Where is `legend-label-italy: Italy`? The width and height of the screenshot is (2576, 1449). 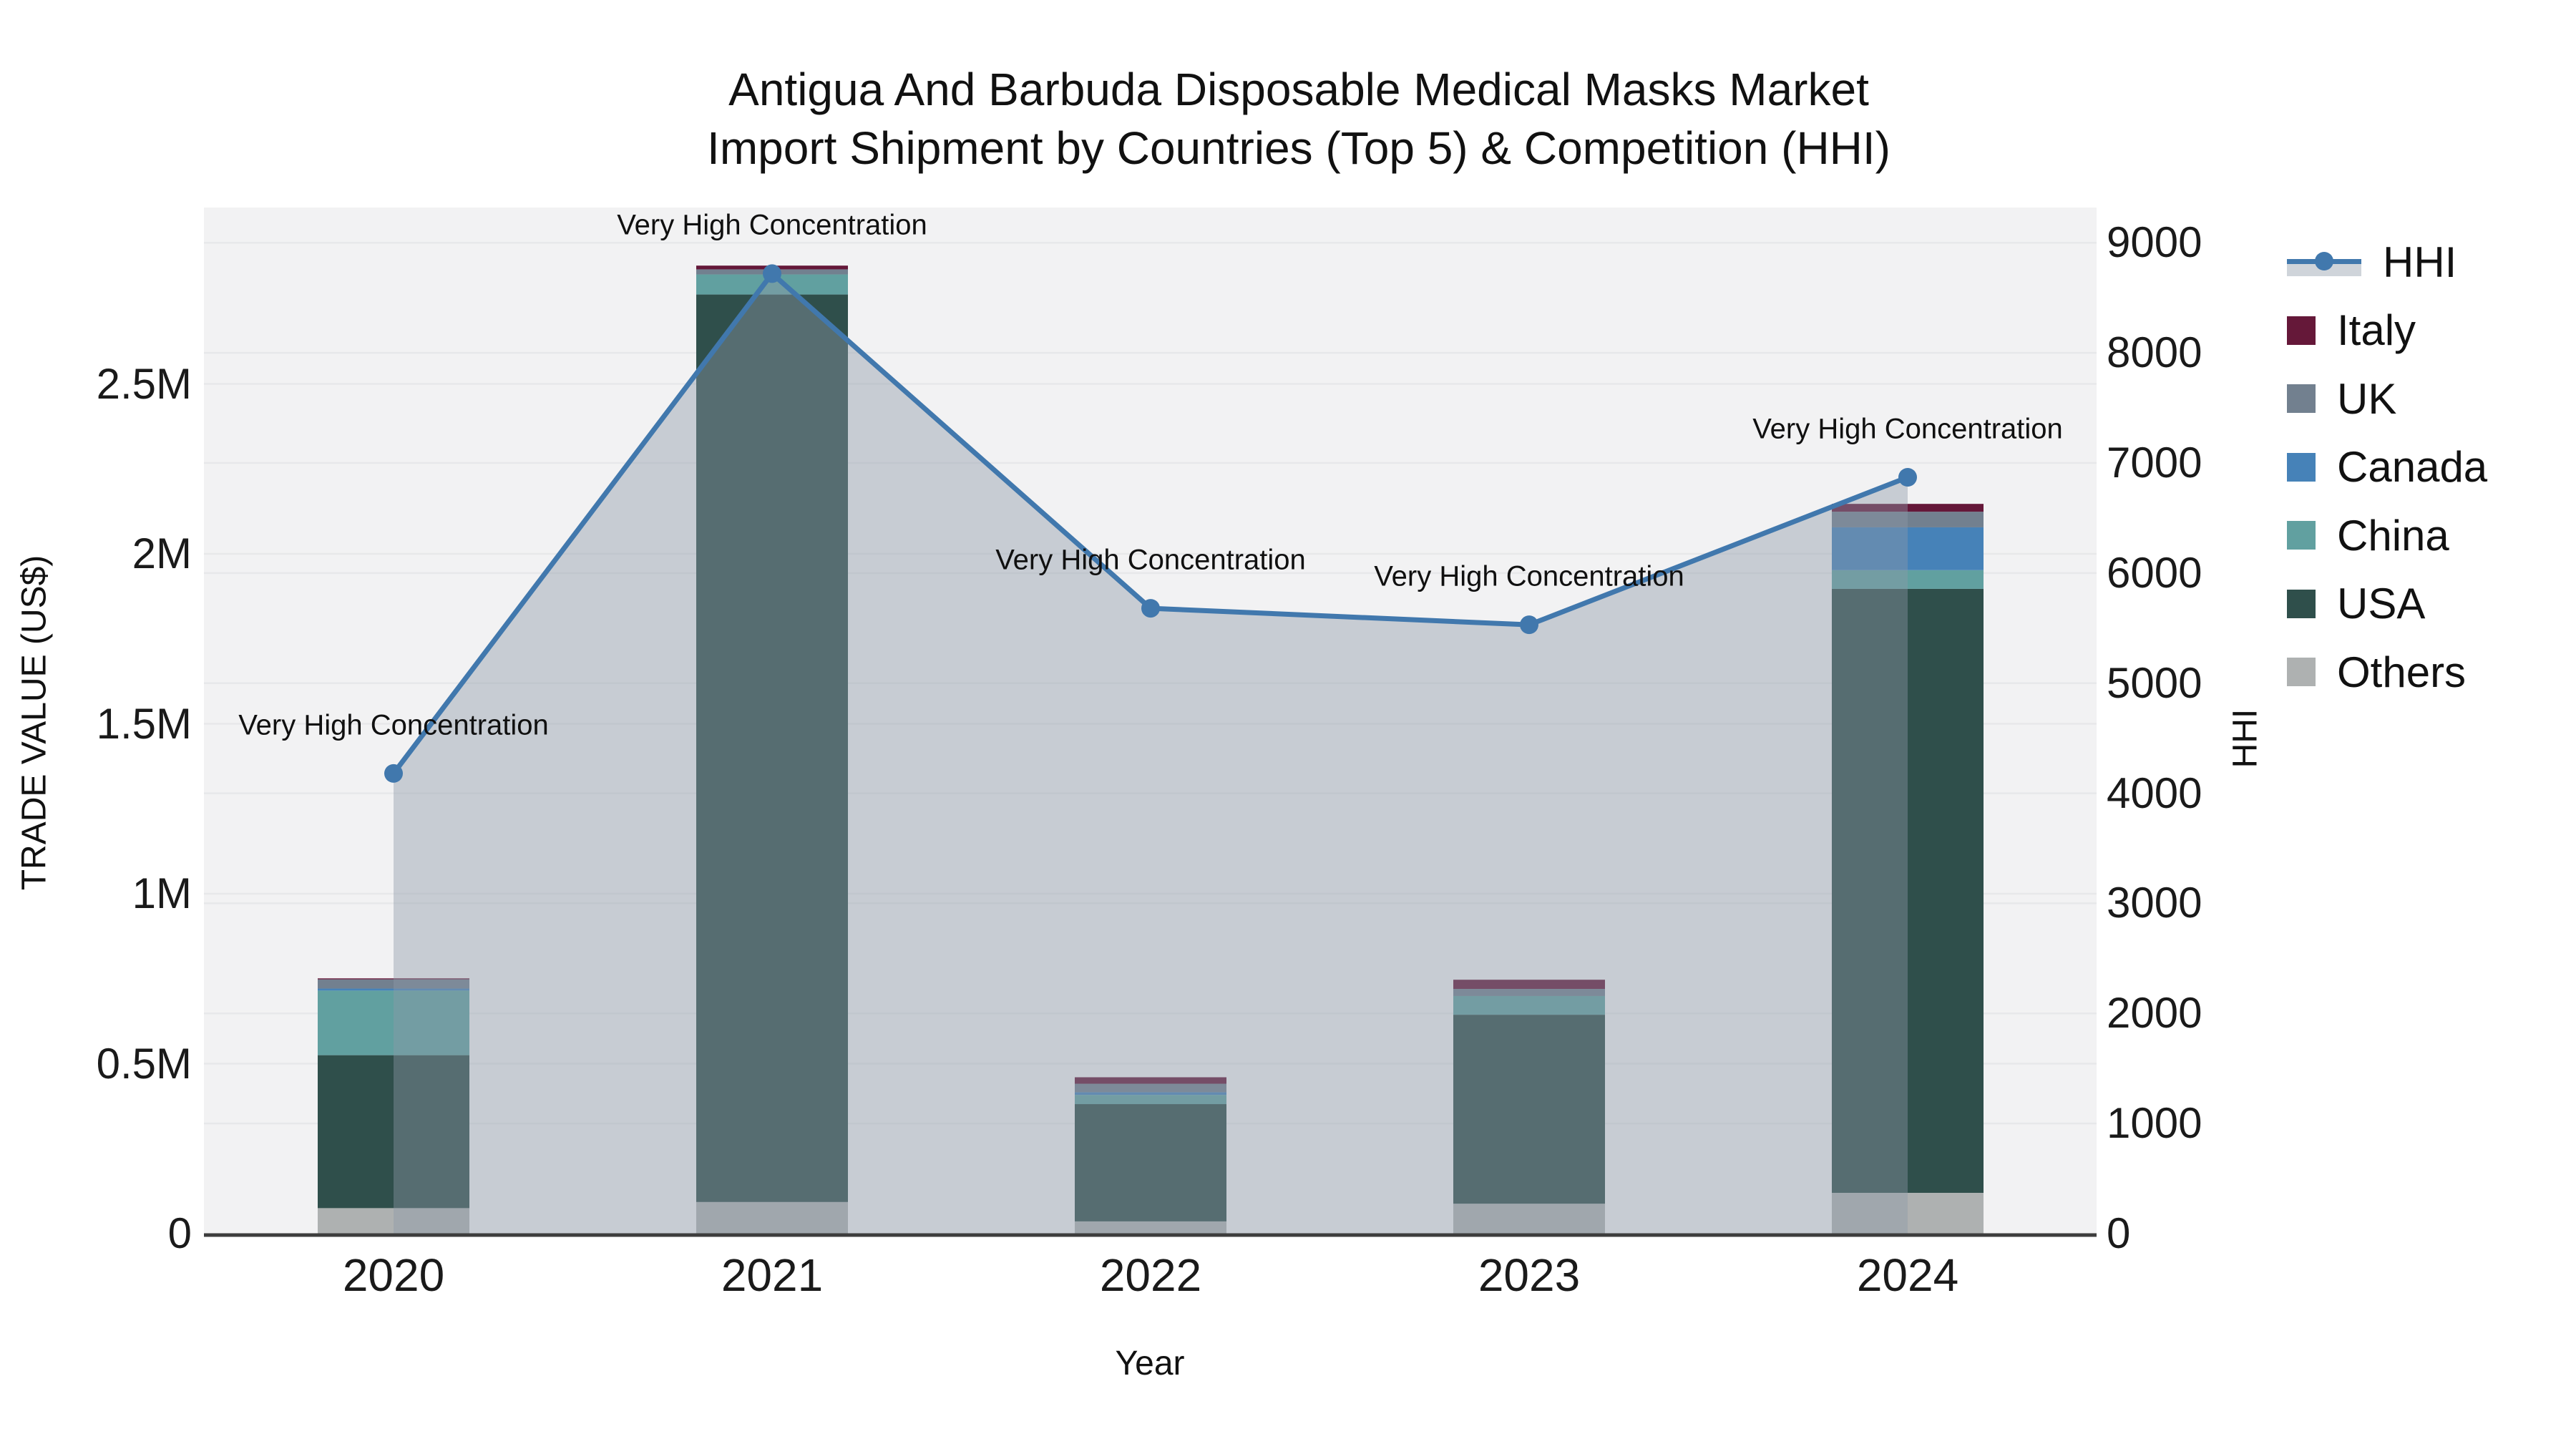
legend-label-italy: Italy is located at coordinates (2376, 330).